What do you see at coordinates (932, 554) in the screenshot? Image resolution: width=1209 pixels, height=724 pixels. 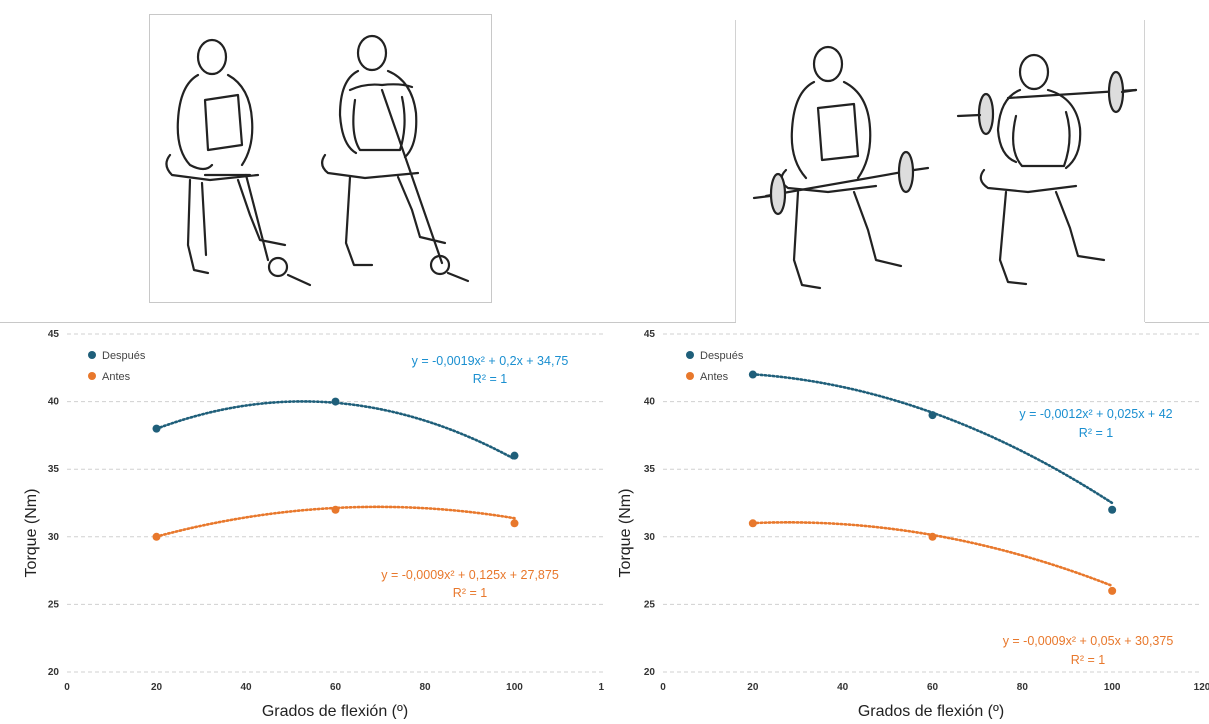 I see `trendline-antes` at bounding box center [932, 554].